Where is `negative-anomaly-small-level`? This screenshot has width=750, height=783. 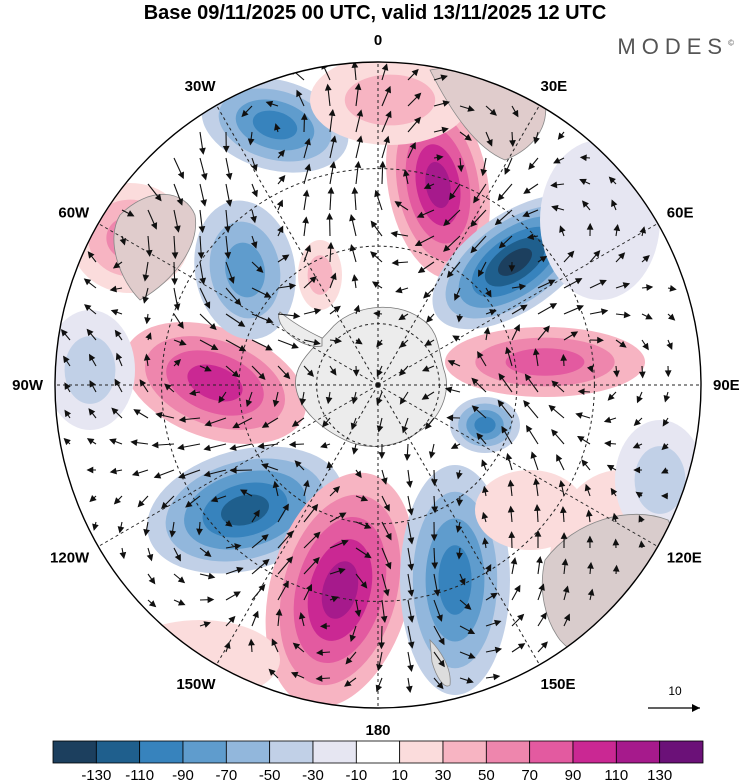
negative-anomaly-small-level is located at coordinates (485, 425).